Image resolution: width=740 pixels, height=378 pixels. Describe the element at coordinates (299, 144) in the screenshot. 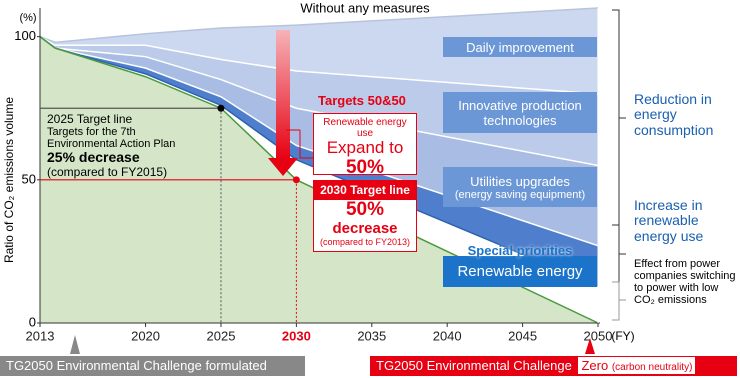

I see `connector` at that location.